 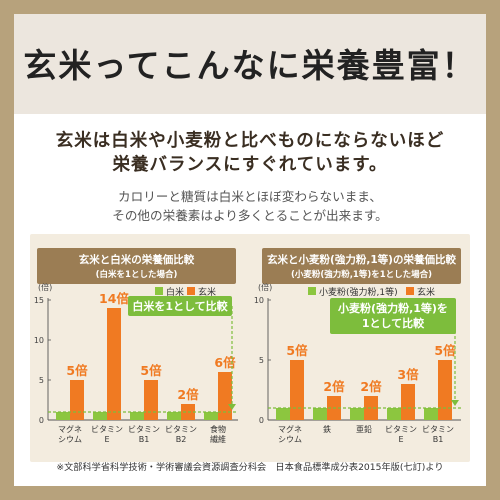 I want to click on chart-1-legend-swatch-base, so click(x=312, y=291).